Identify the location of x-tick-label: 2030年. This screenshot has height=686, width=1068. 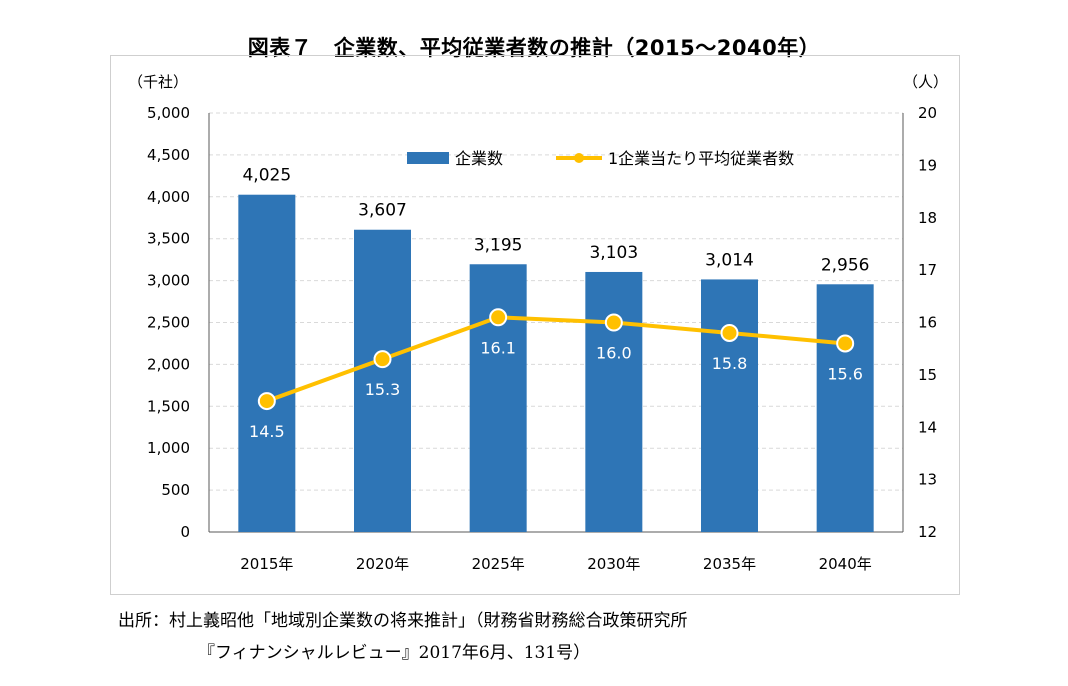
(613, 564).